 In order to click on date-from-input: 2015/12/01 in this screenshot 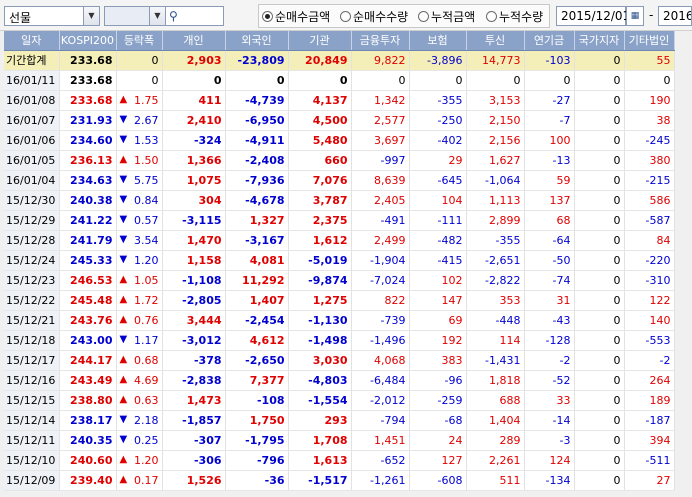, I will do `click(593, 16)`.